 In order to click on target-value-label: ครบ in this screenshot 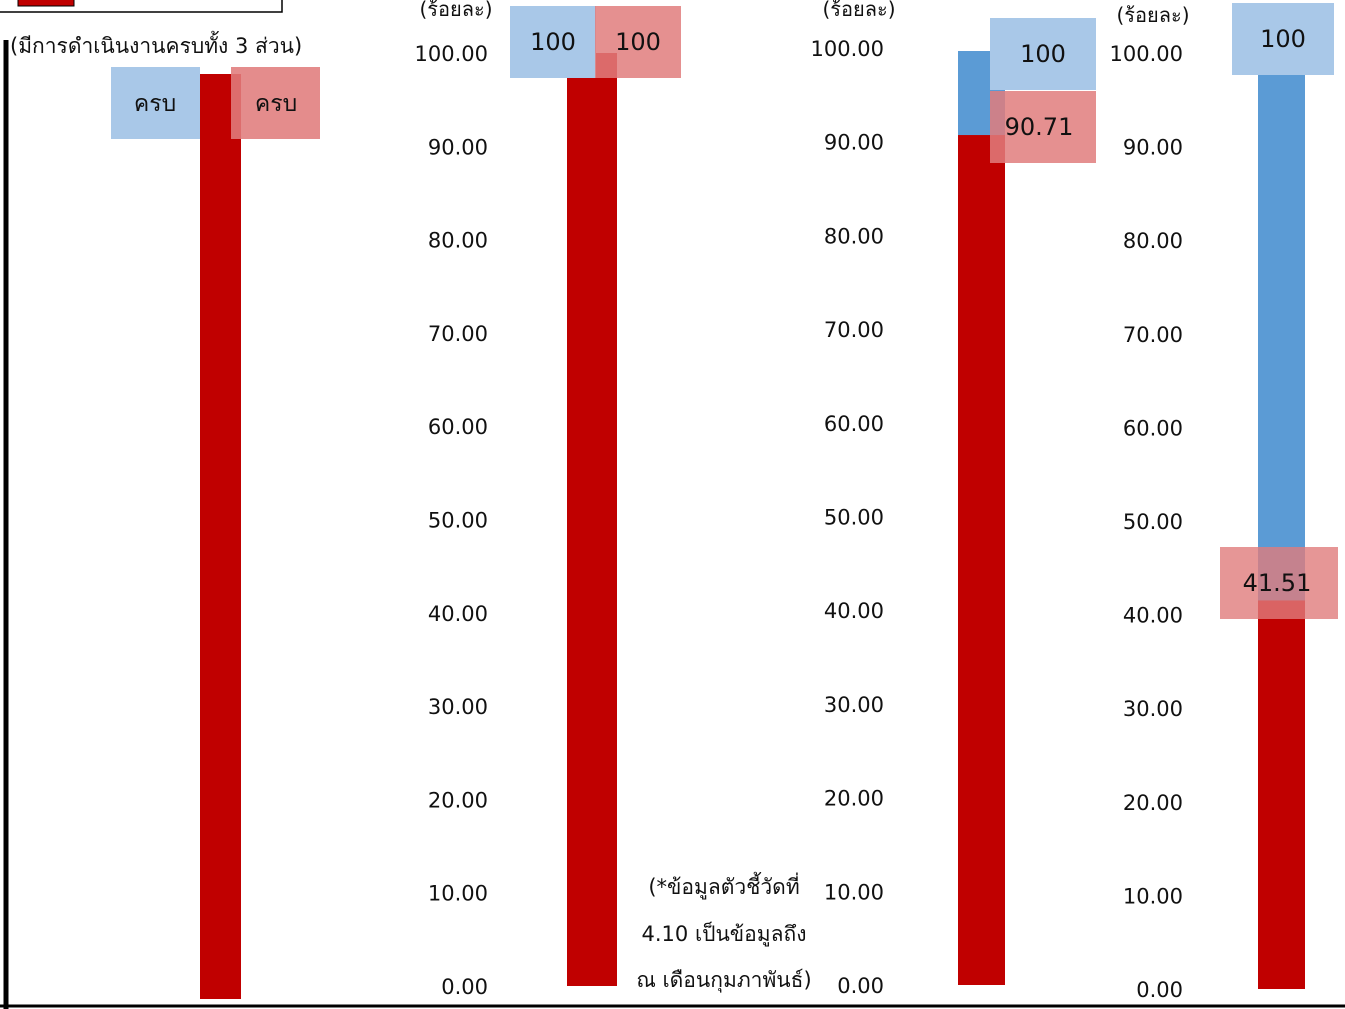, I will do `click(155, 104)`.